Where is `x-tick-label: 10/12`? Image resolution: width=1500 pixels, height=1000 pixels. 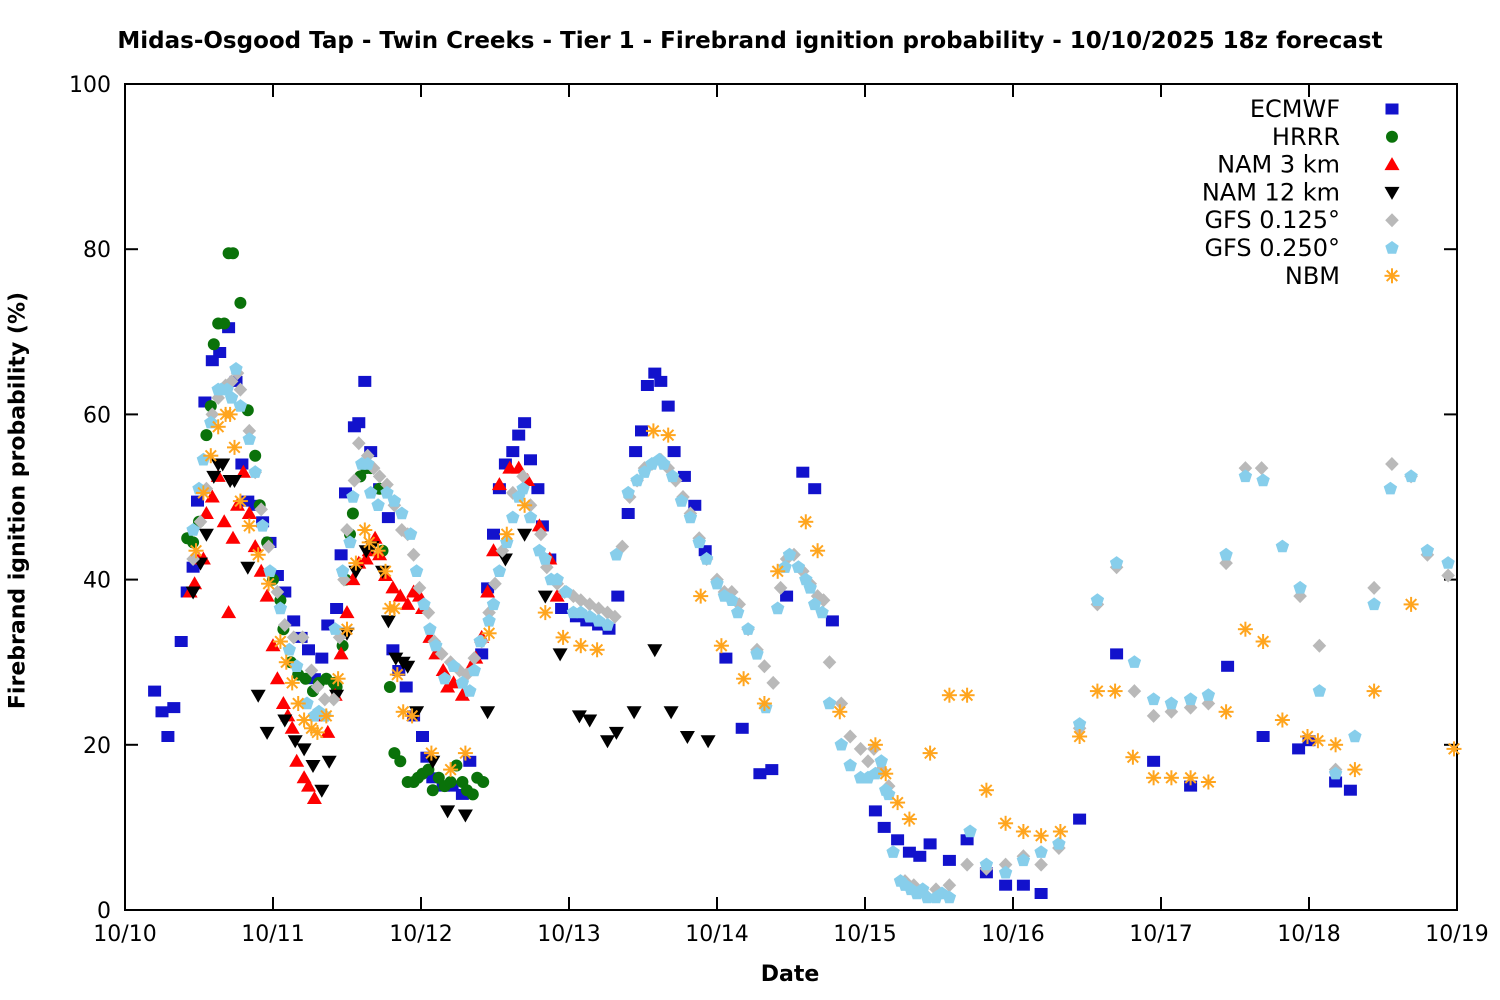 x-tick-label: 10/12 is located at coordinates (420, 934).